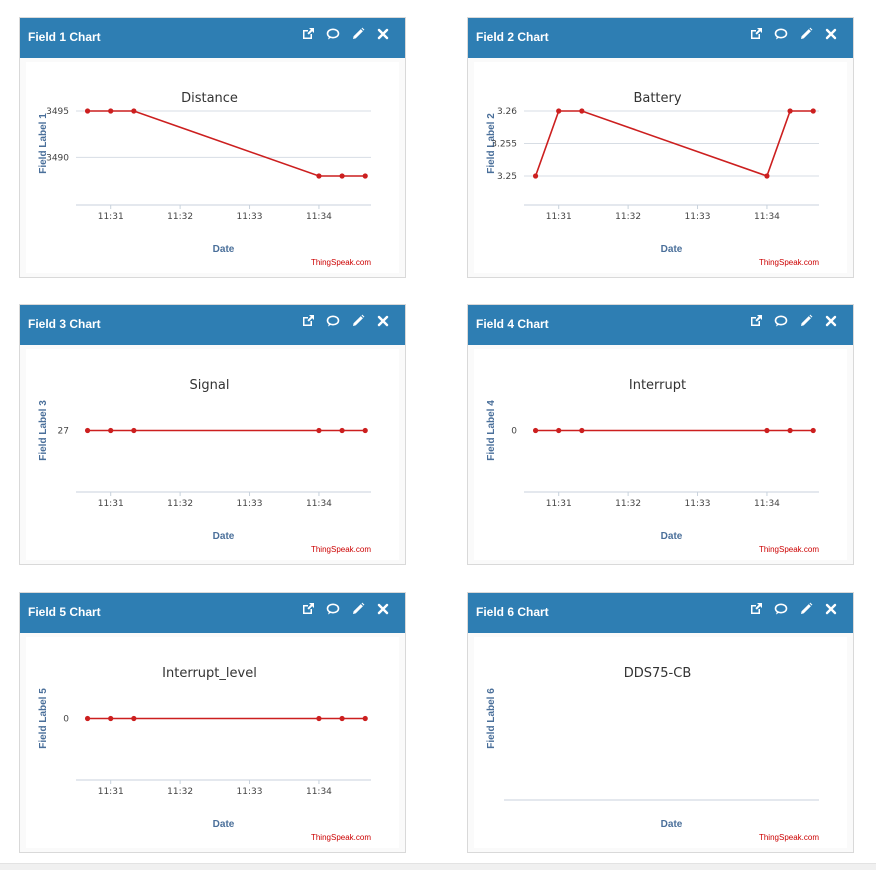  I want to click on y-axis-label: Field Label 1, so click(43, 143).